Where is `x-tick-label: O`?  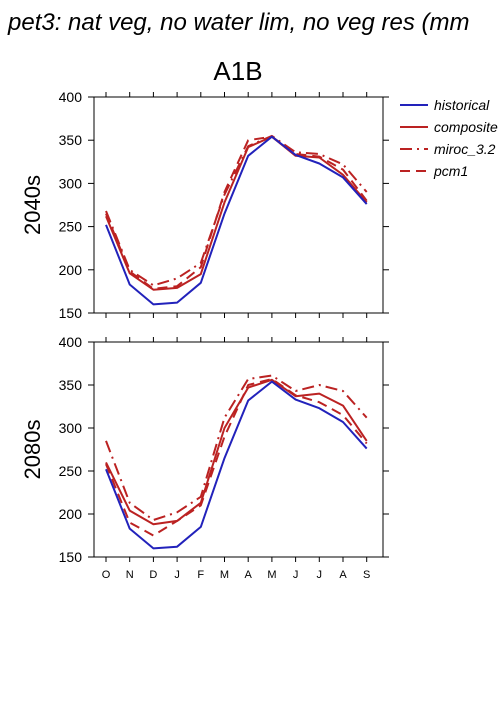 x-tick-label: O is located at coordinates (106, 575).